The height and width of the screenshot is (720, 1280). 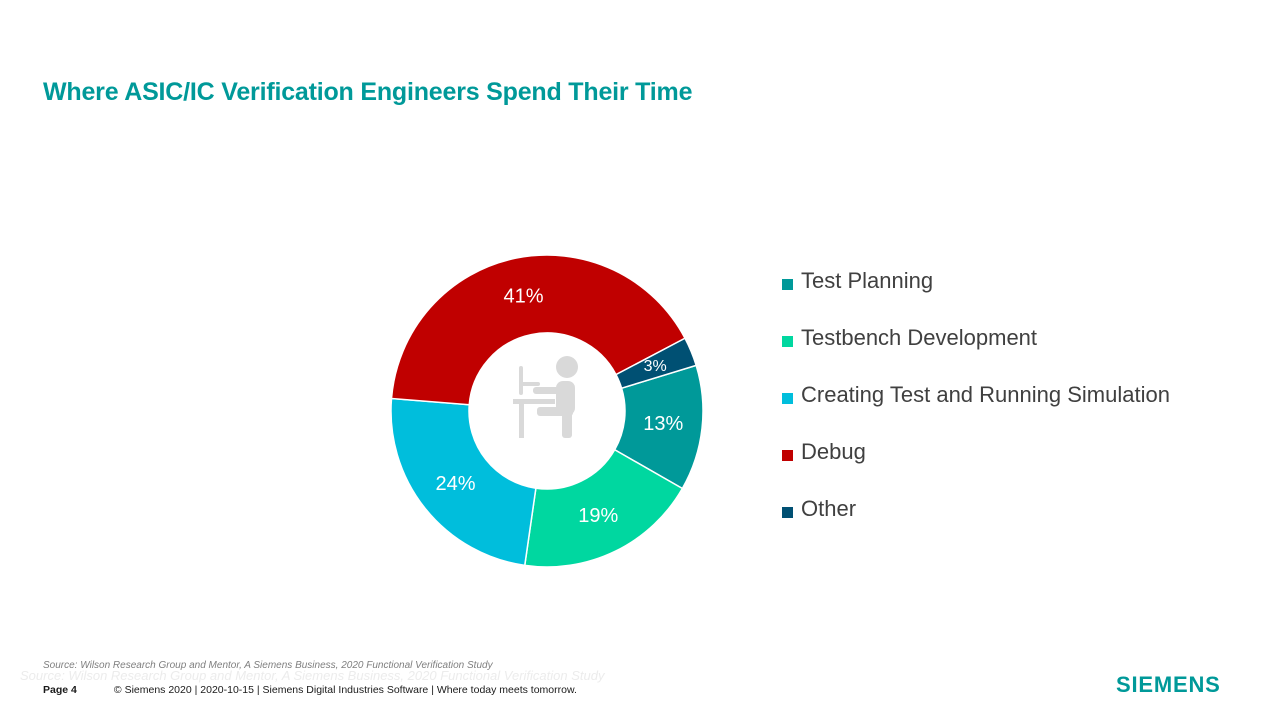 I want to click on data-label-test-planning: 13%, so click(x=663, y=424).